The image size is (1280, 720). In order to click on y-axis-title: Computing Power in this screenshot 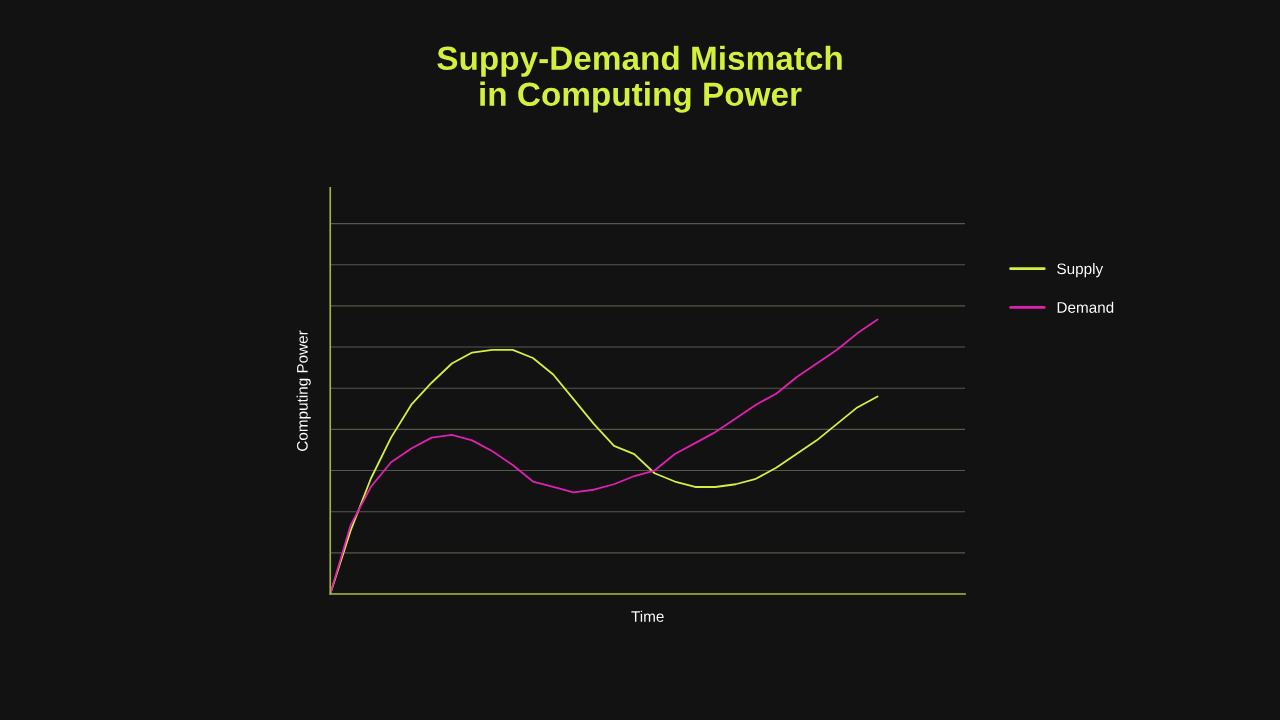, I will do `click(303, 390)`.